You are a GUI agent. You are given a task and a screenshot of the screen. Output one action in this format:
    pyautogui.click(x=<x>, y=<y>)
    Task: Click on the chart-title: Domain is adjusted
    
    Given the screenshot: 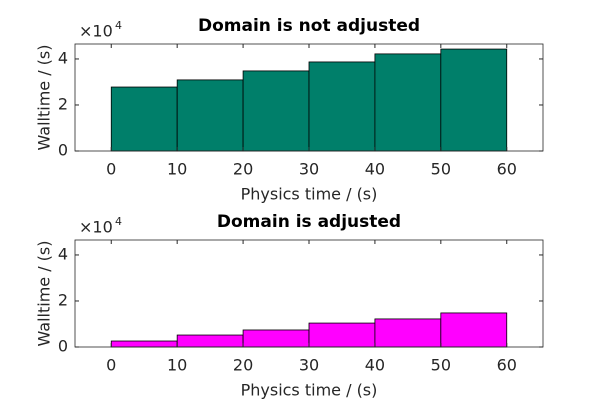 What is the action you would take?
    pyautogui.click(x=309, y=222)
    